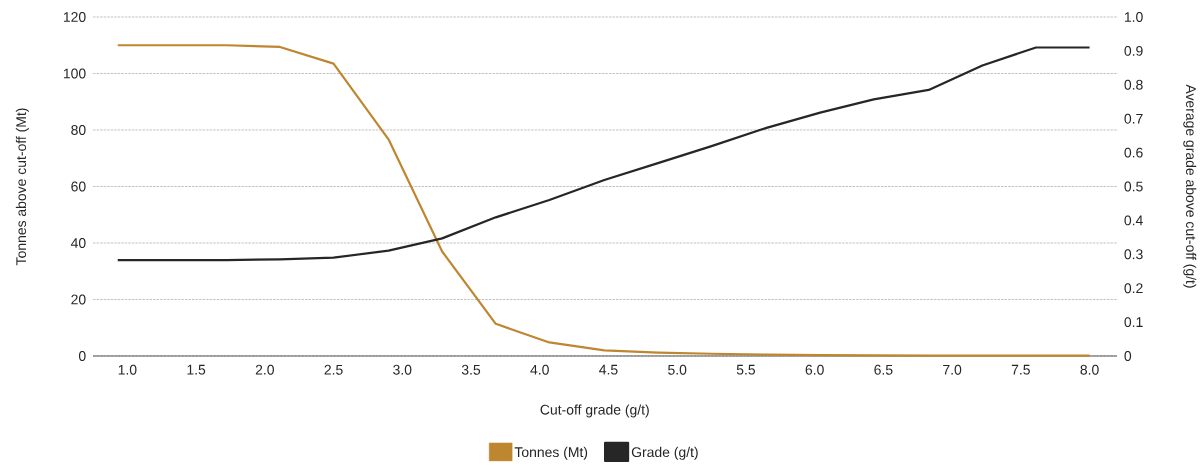 The width and height of the screenshot is (1203, 465). I want to click on x-tick-label: 4.5, so click(608, 369).